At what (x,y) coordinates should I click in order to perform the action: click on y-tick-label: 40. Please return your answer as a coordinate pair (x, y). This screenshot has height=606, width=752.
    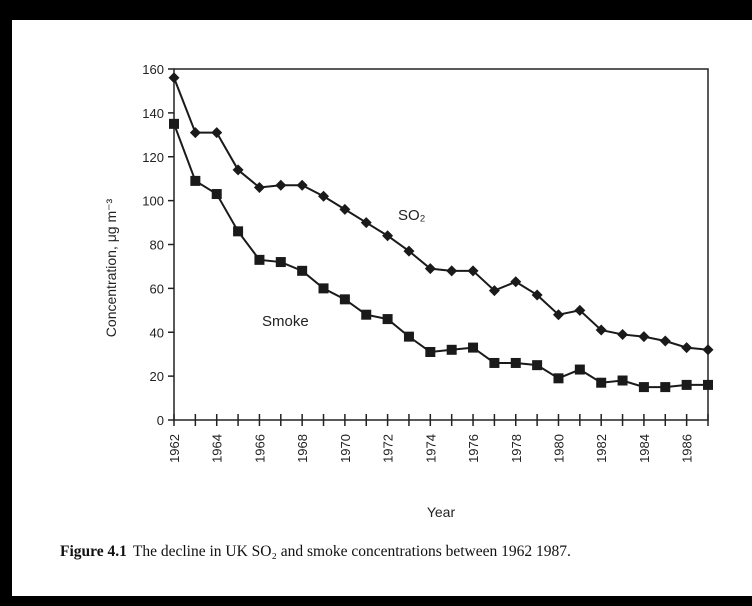
    Looking at the image, I should click on (157, 332).